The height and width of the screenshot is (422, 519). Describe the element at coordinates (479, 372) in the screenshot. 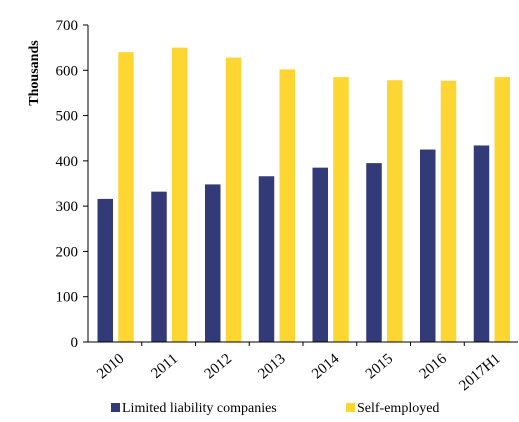

I see `x-tick-label: 2017H1` at that location.